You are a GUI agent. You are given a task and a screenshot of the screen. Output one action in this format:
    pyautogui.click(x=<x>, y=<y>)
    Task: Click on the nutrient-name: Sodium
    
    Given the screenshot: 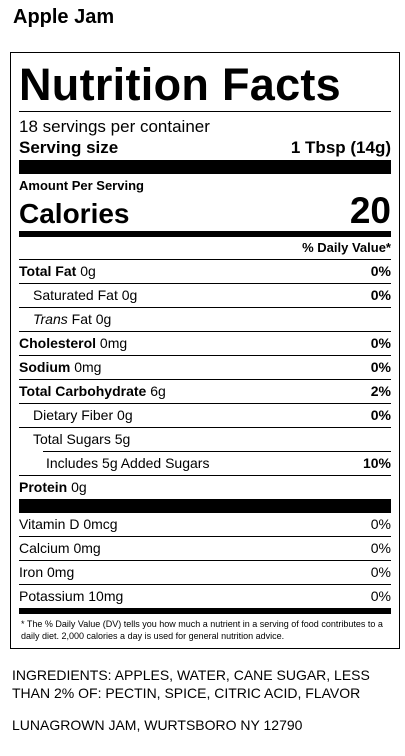 What is the action you would take?
    pyautogui.click(x=45, y=367)
    